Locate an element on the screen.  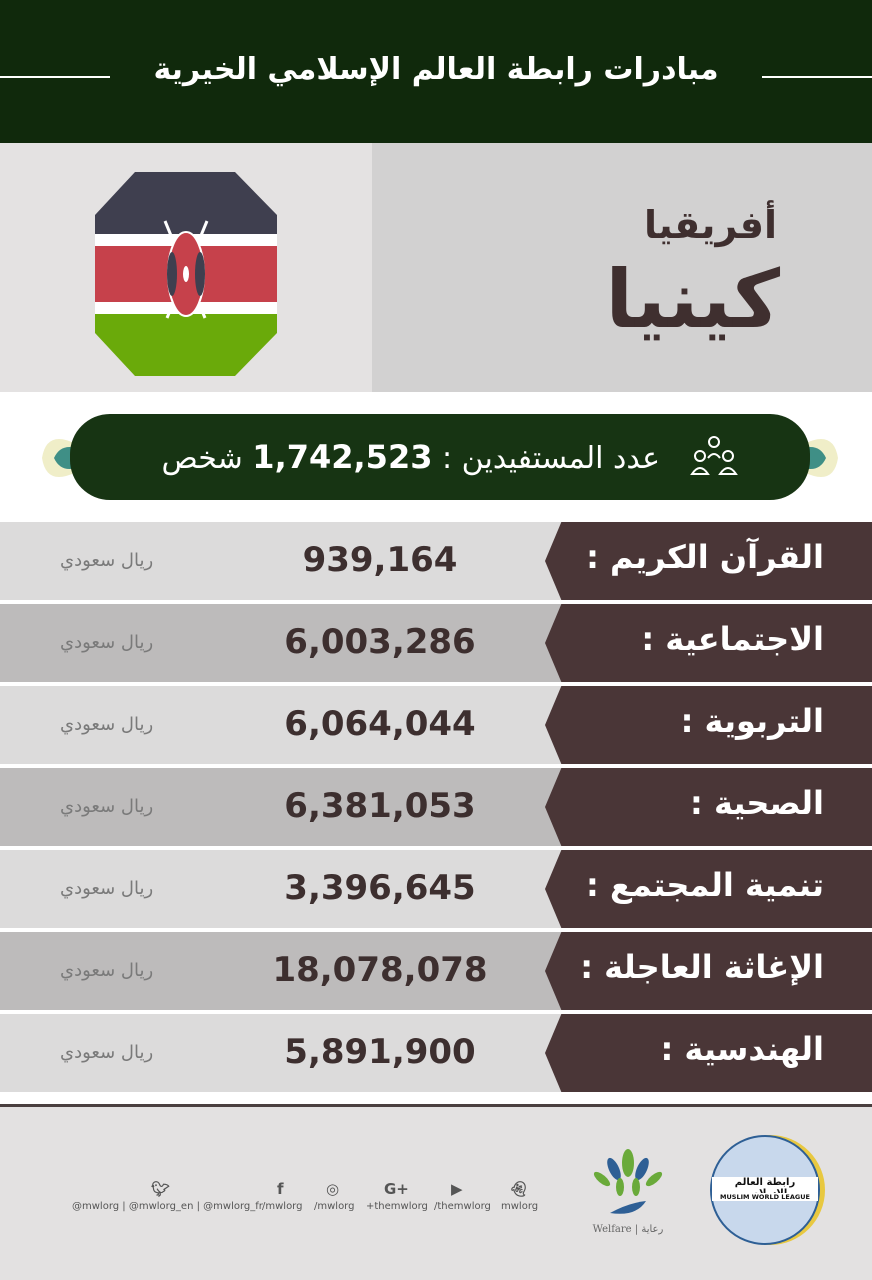
category-label: الصحية : is located at coordinates (757, 803).